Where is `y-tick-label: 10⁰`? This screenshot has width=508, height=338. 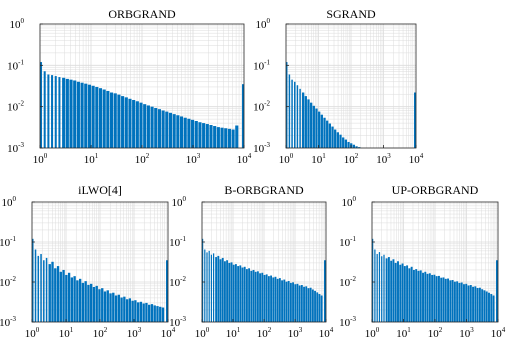
y-tick-label: 10⁰ is located at coordinates (263, 24).